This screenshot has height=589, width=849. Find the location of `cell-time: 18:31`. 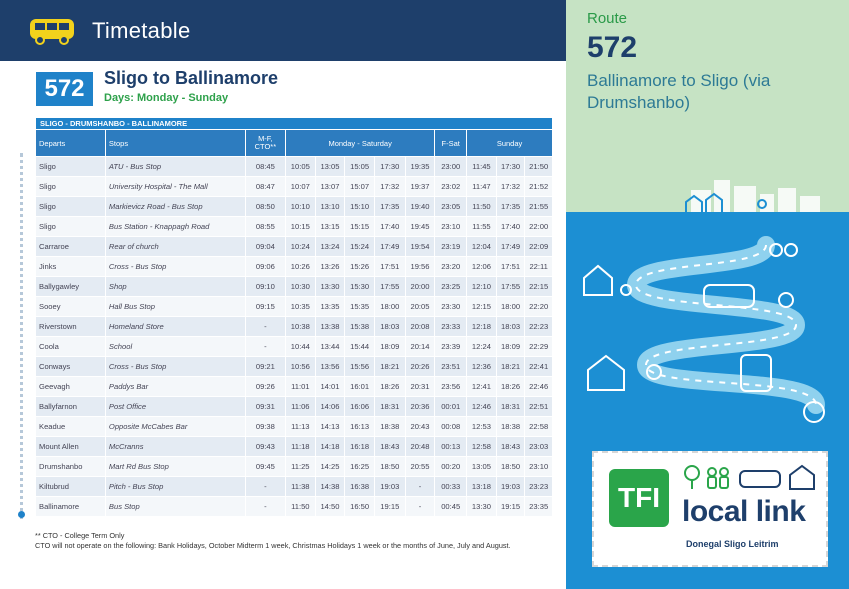

cell-time: 18:31 is located at coordinates (389, 406).